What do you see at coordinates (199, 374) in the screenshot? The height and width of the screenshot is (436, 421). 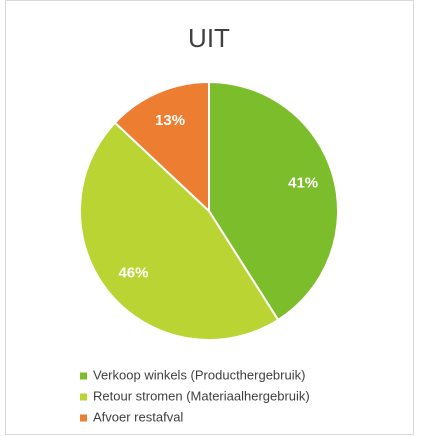 I see `legend-label: Verkoop winkels (Producthergebruik)` at bounding box center [199, 374].